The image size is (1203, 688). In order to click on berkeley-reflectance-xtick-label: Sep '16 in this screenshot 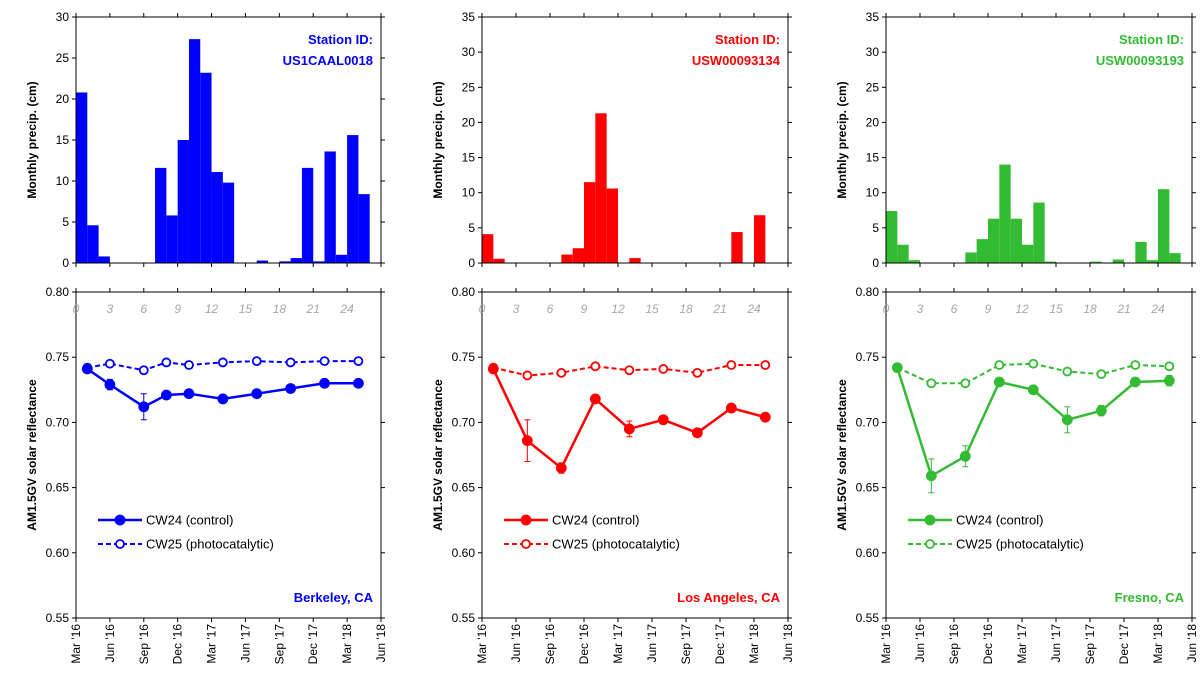, I will do `click(144, 644)`.